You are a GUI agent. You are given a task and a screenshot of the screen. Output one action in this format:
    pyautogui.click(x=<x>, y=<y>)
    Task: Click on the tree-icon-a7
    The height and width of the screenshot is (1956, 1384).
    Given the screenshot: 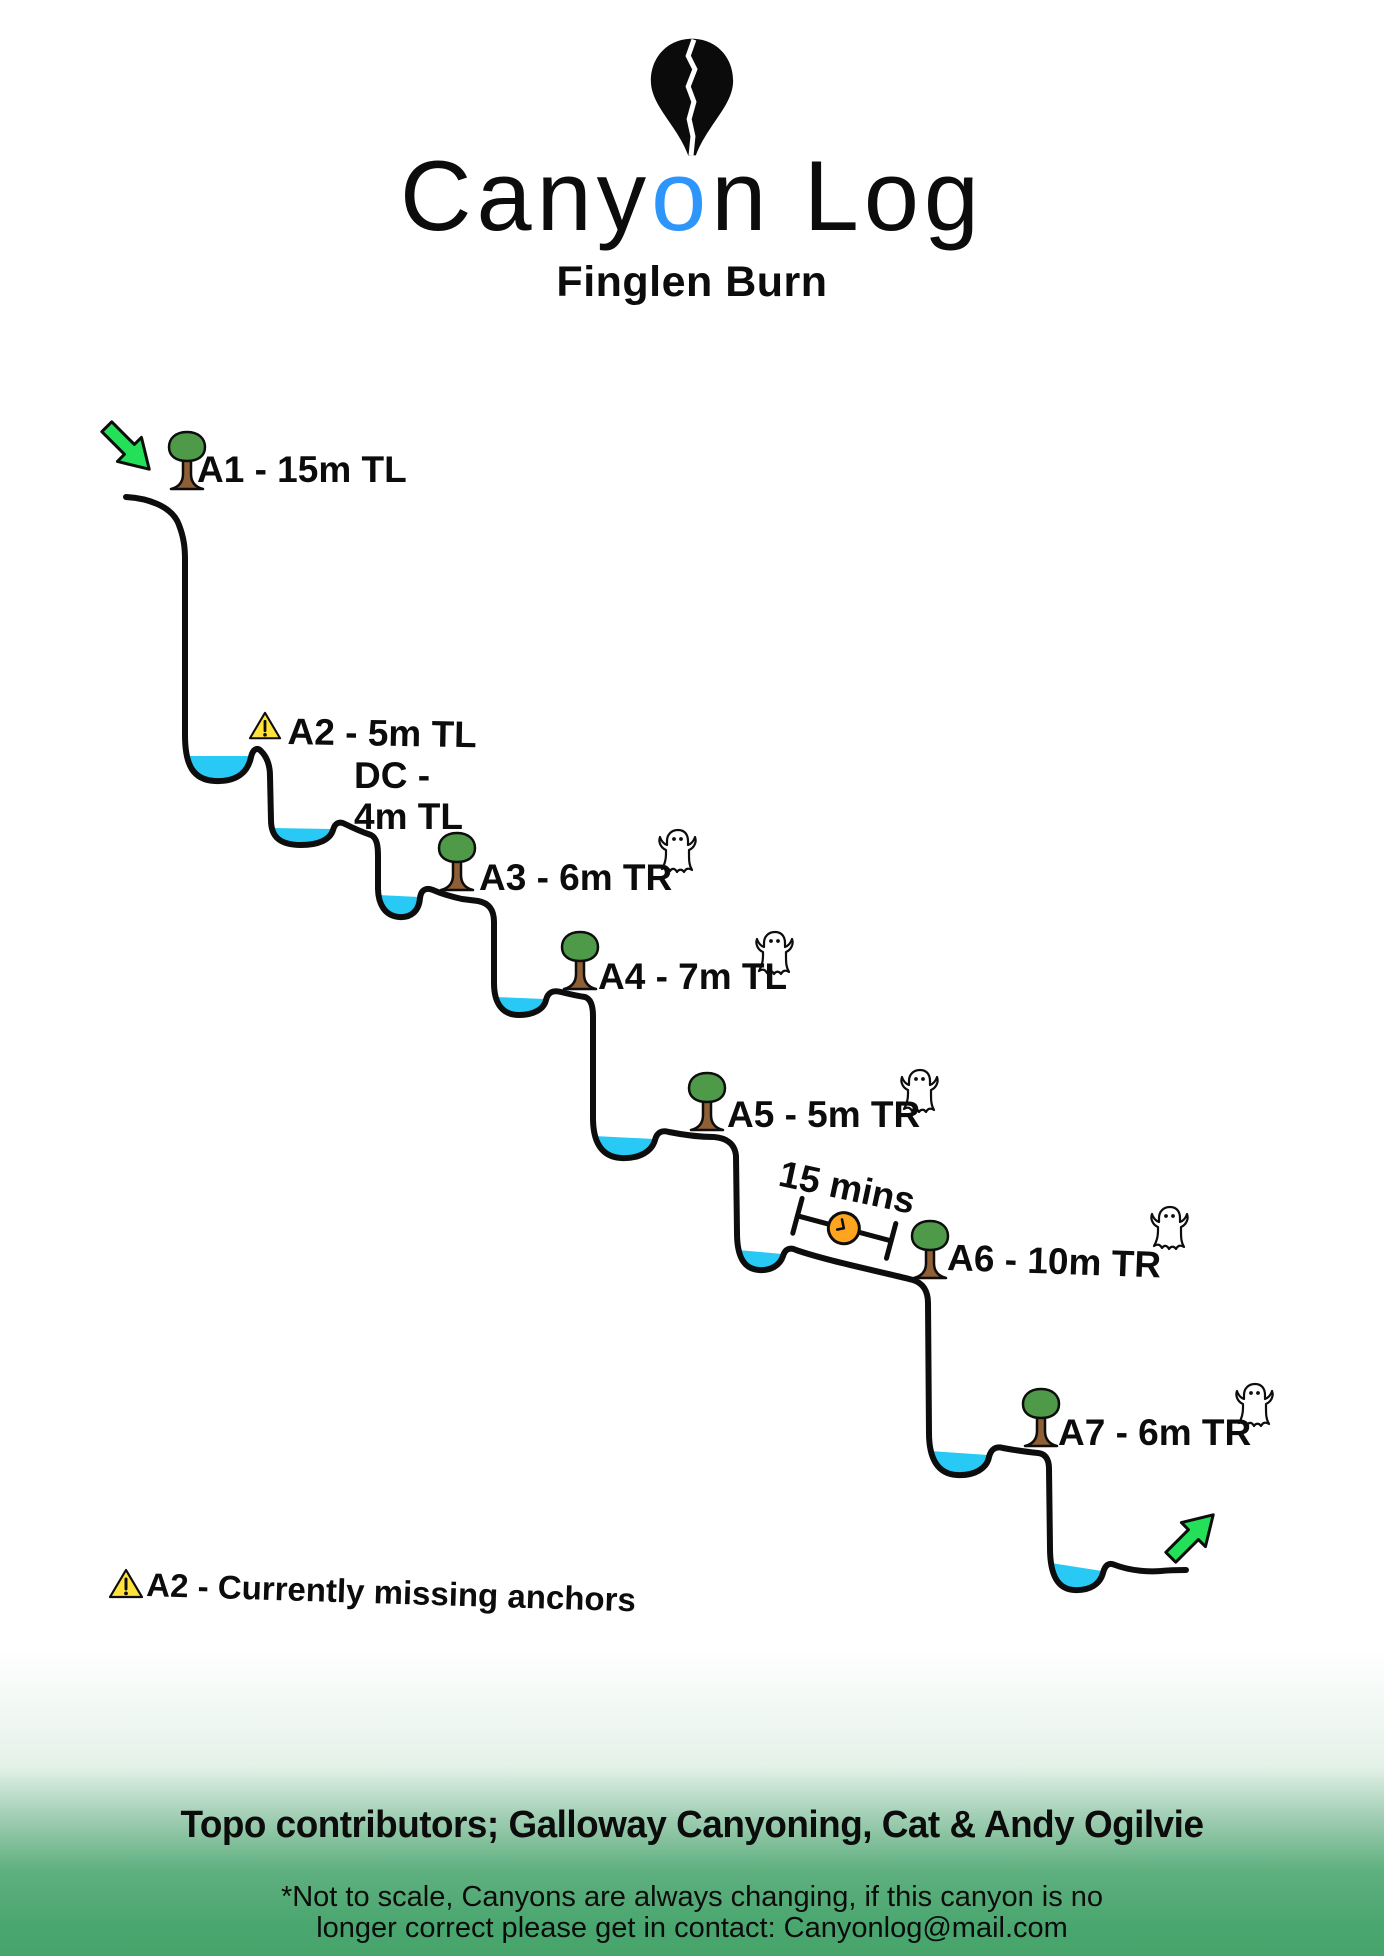 What is the action you would take?
    pyautogui.click(x=1041, y=1417)
    